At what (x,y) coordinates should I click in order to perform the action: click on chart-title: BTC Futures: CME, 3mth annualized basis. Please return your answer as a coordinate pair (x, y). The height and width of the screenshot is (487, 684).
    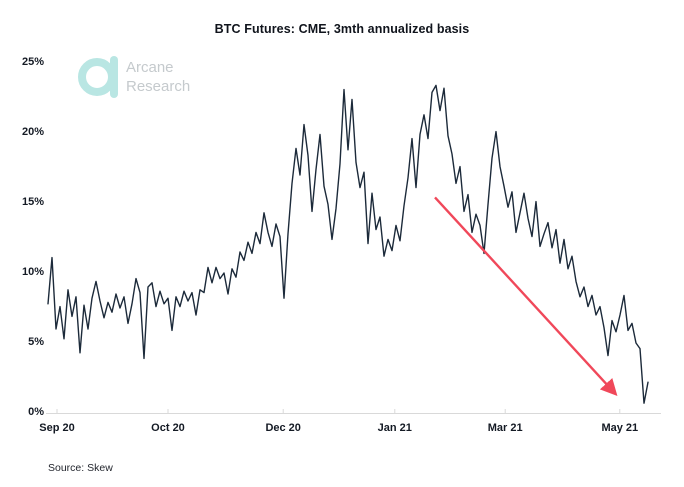
    Looking at the image, I should click on (342, 29).